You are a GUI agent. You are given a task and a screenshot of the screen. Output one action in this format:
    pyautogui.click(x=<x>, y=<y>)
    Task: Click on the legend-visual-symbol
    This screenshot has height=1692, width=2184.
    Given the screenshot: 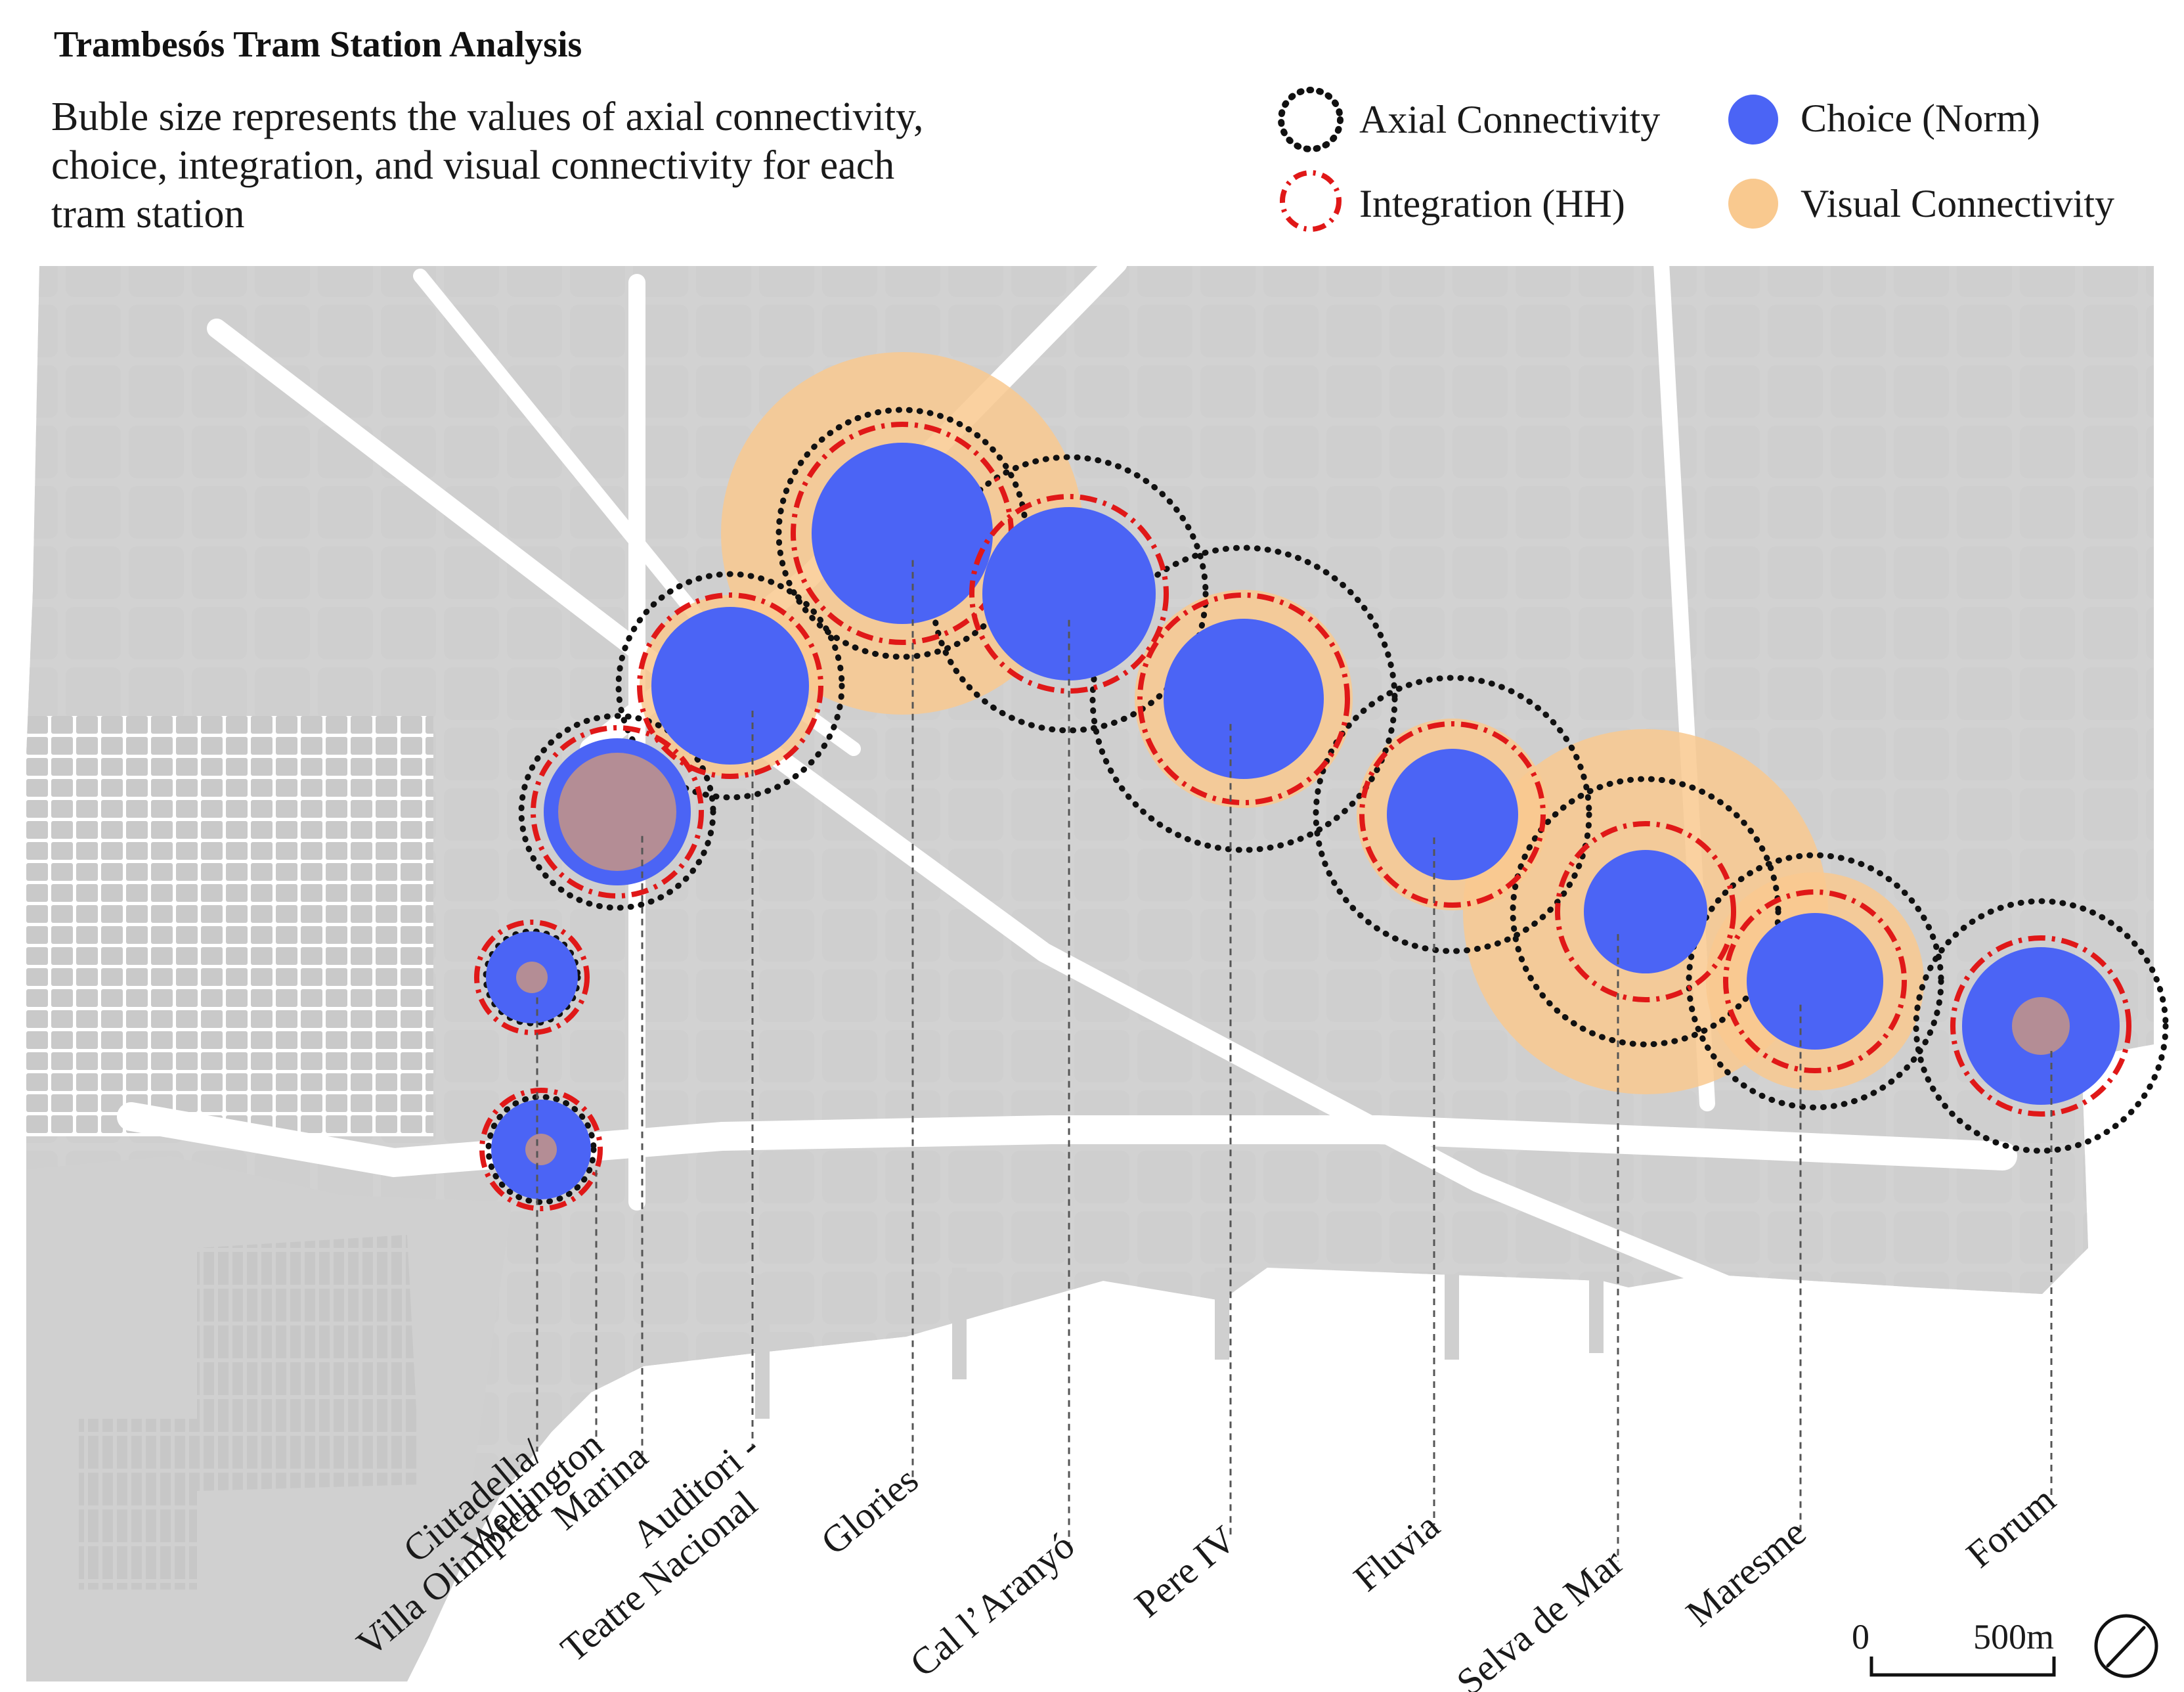 What is the action you would take?
    pyautogui.click(x=1753, y=204)
    